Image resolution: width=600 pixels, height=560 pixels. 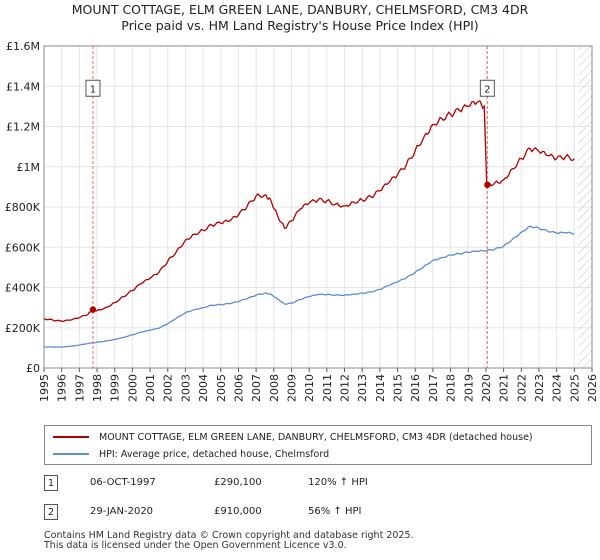 What do you see at coordinates (584, 207) in the screenshot?
I see `forecast-hatch-region` at bounding box center [584, 207].